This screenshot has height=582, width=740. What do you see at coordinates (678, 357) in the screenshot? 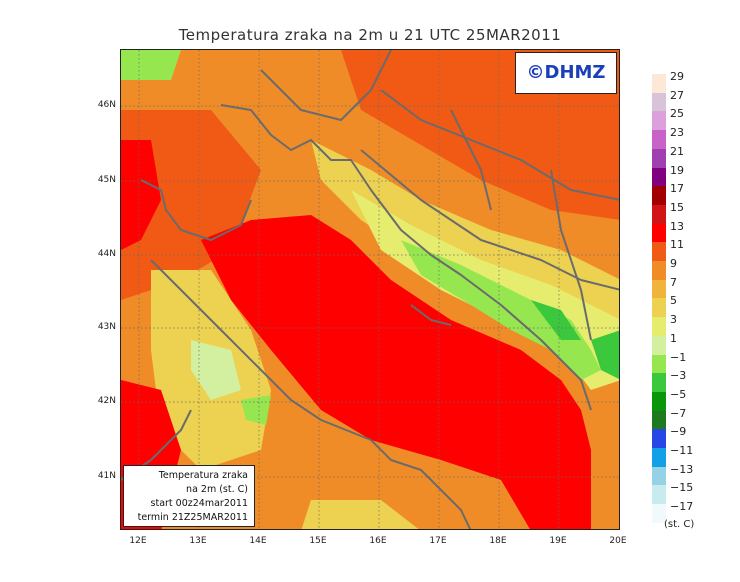
I see `legend-label: −1` at bounding box center [678, 357].